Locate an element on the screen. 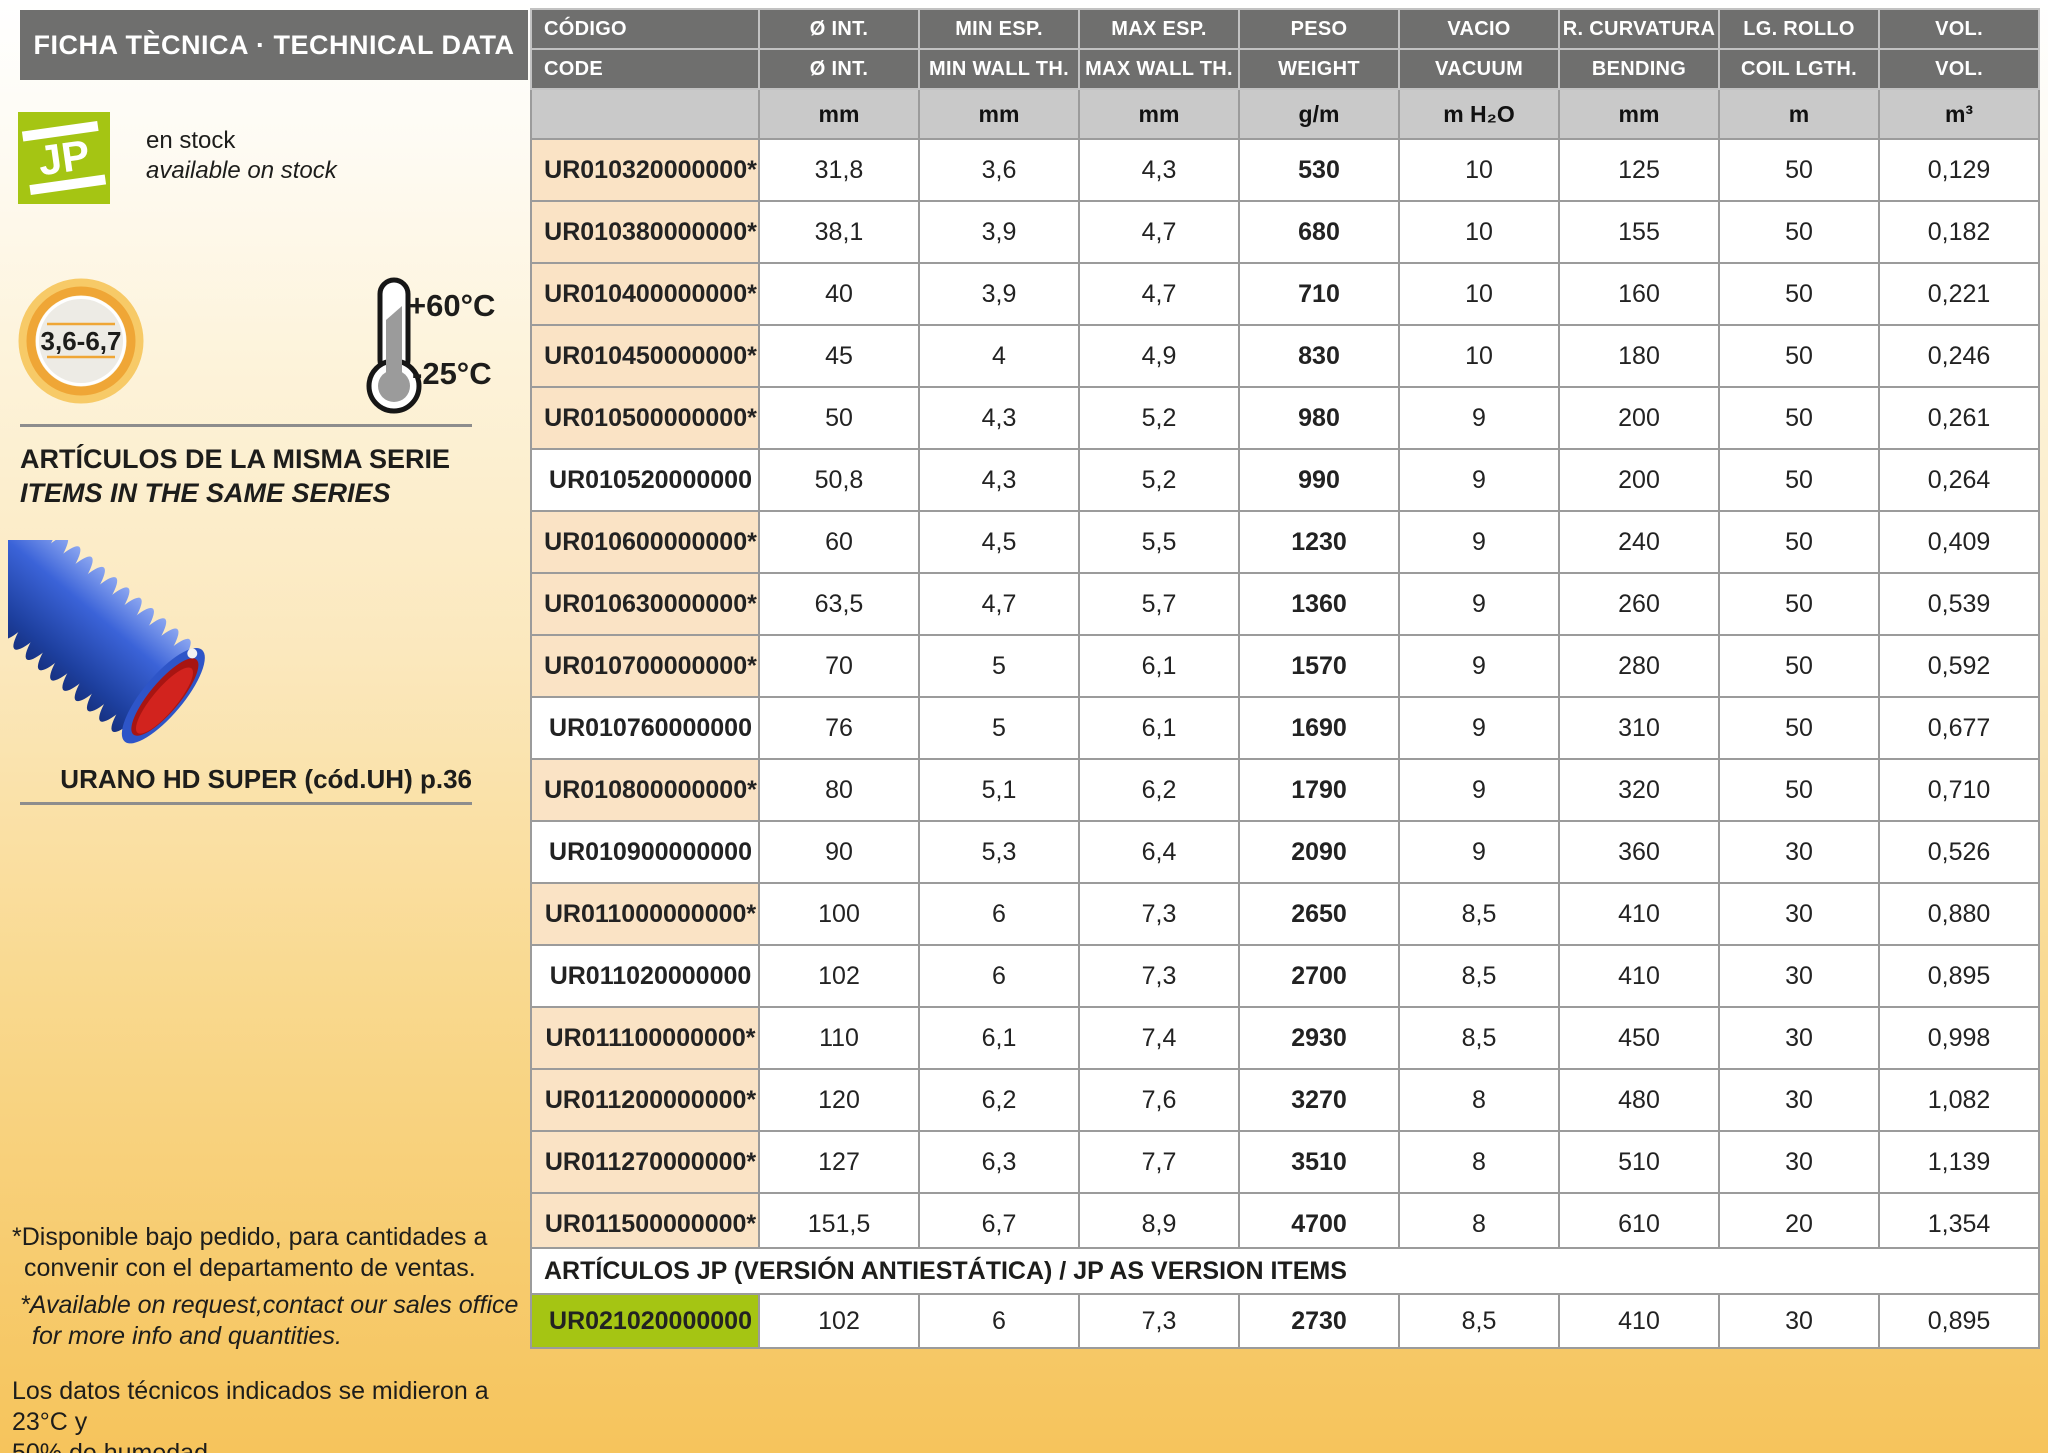  column-header: COIL LGTH. is located at coordinates (1799, 69).